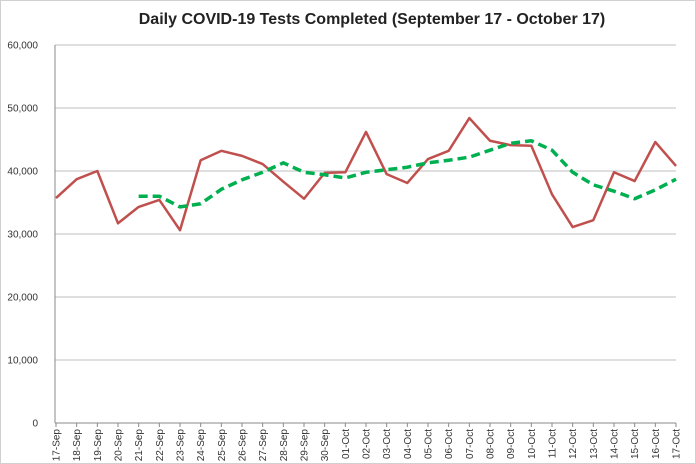  I want to click on x-tick-label: 29-Sep, so click(305, 445).